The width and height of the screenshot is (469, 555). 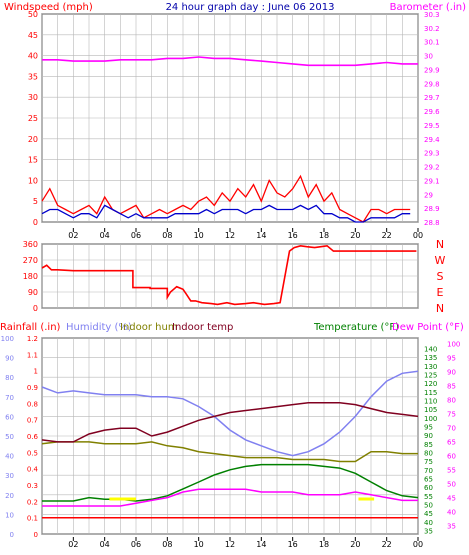 I want to click on rainfall-tick-label: 1.1, so click(x=32, y=355).